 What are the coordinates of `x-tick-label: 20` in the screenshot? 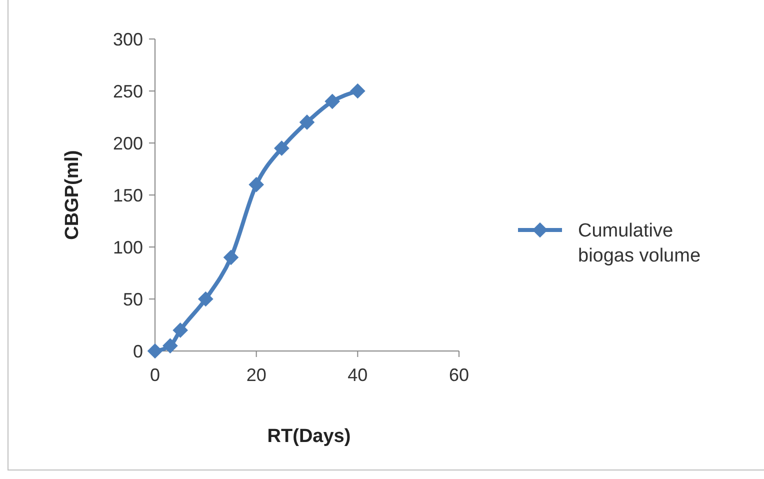 It's located at (256, 375).